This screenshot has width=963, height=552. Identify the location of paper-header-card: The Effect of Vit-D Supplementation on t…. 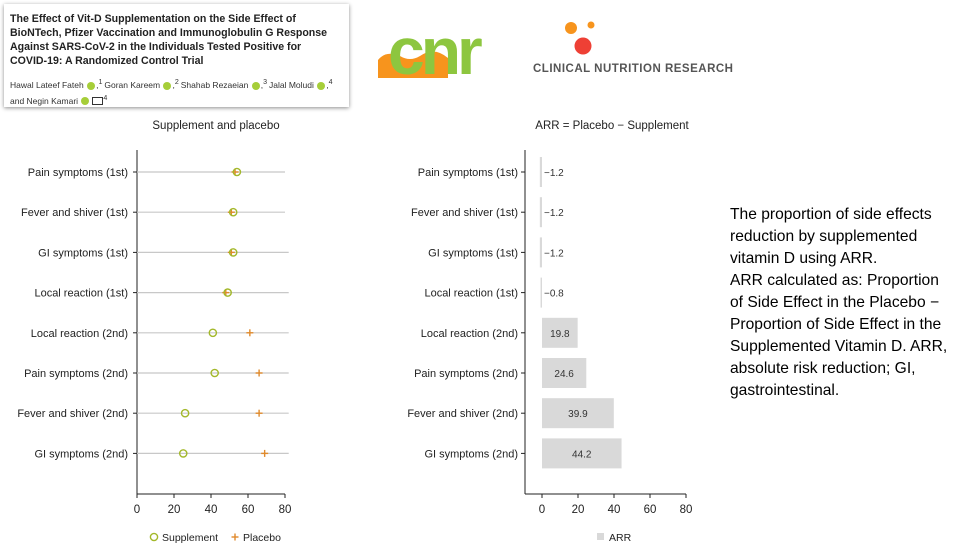
(176, 55).